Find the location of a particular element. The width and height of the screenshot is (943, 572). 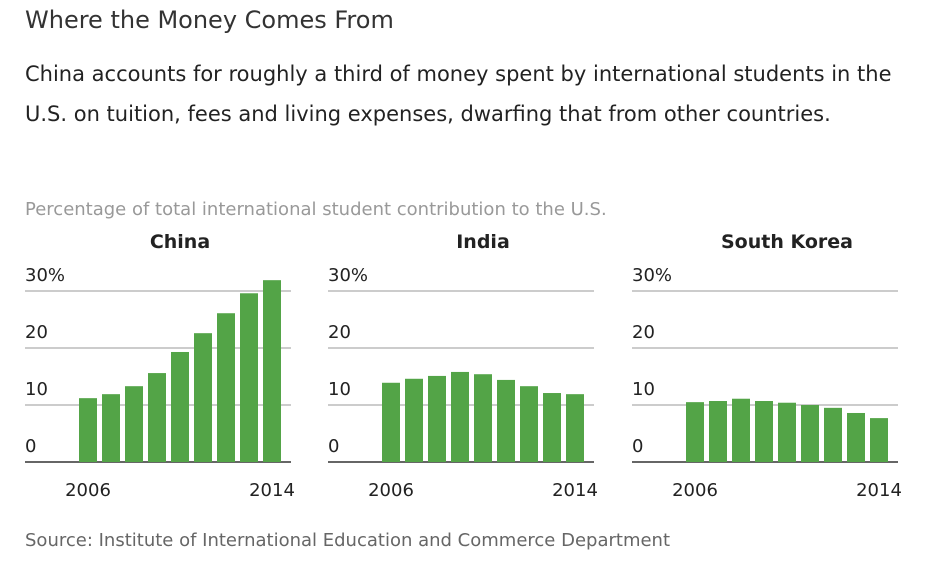

panel-title: India is located at coordinates (483, 242).